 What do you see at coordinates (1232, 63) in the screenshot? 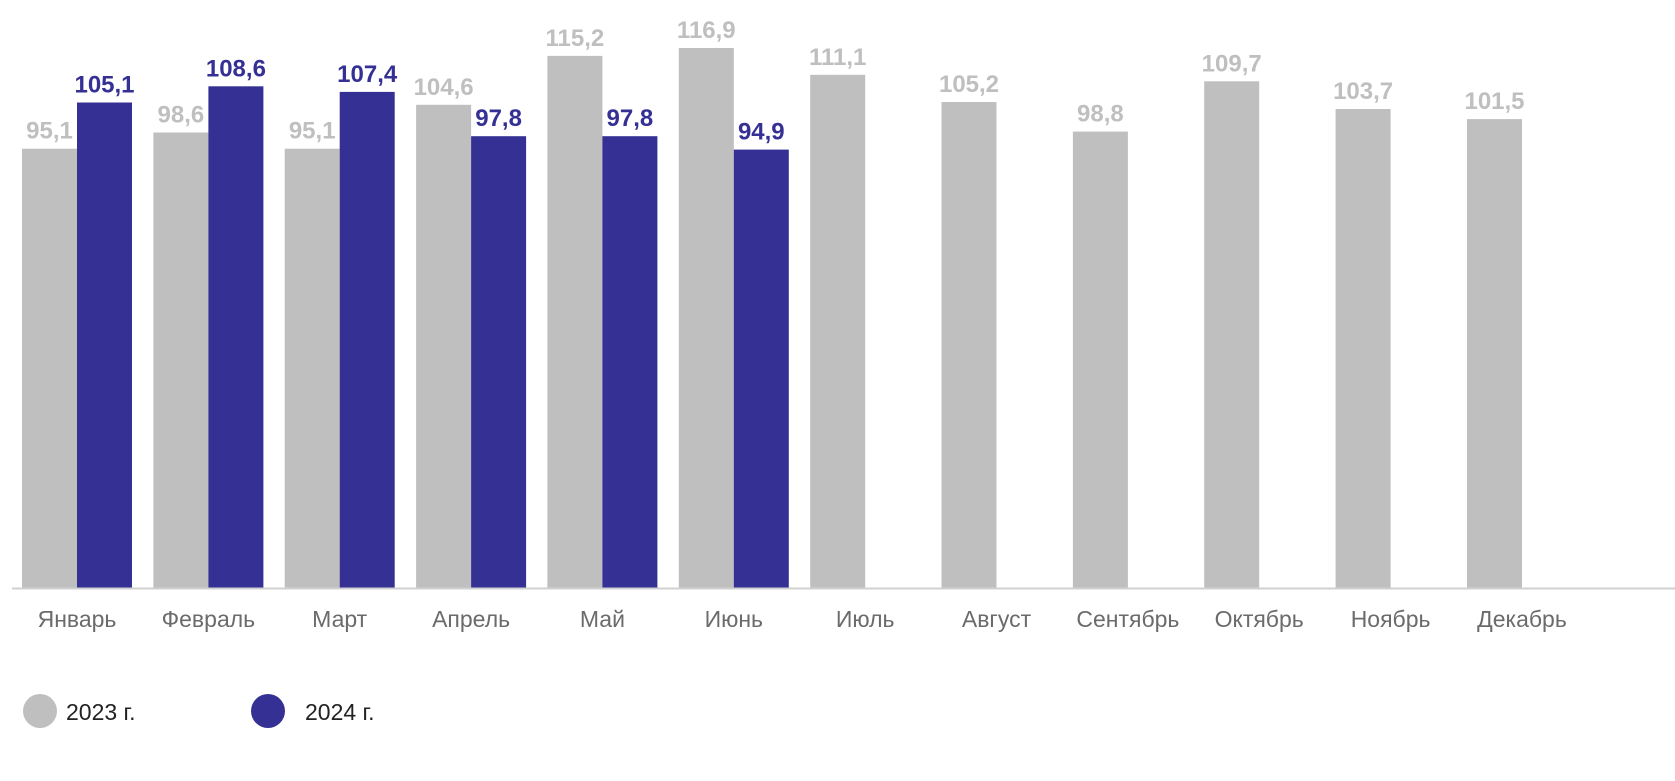
I see `data-label-2023-10: 109,7` at bounding box center [1232, 63].